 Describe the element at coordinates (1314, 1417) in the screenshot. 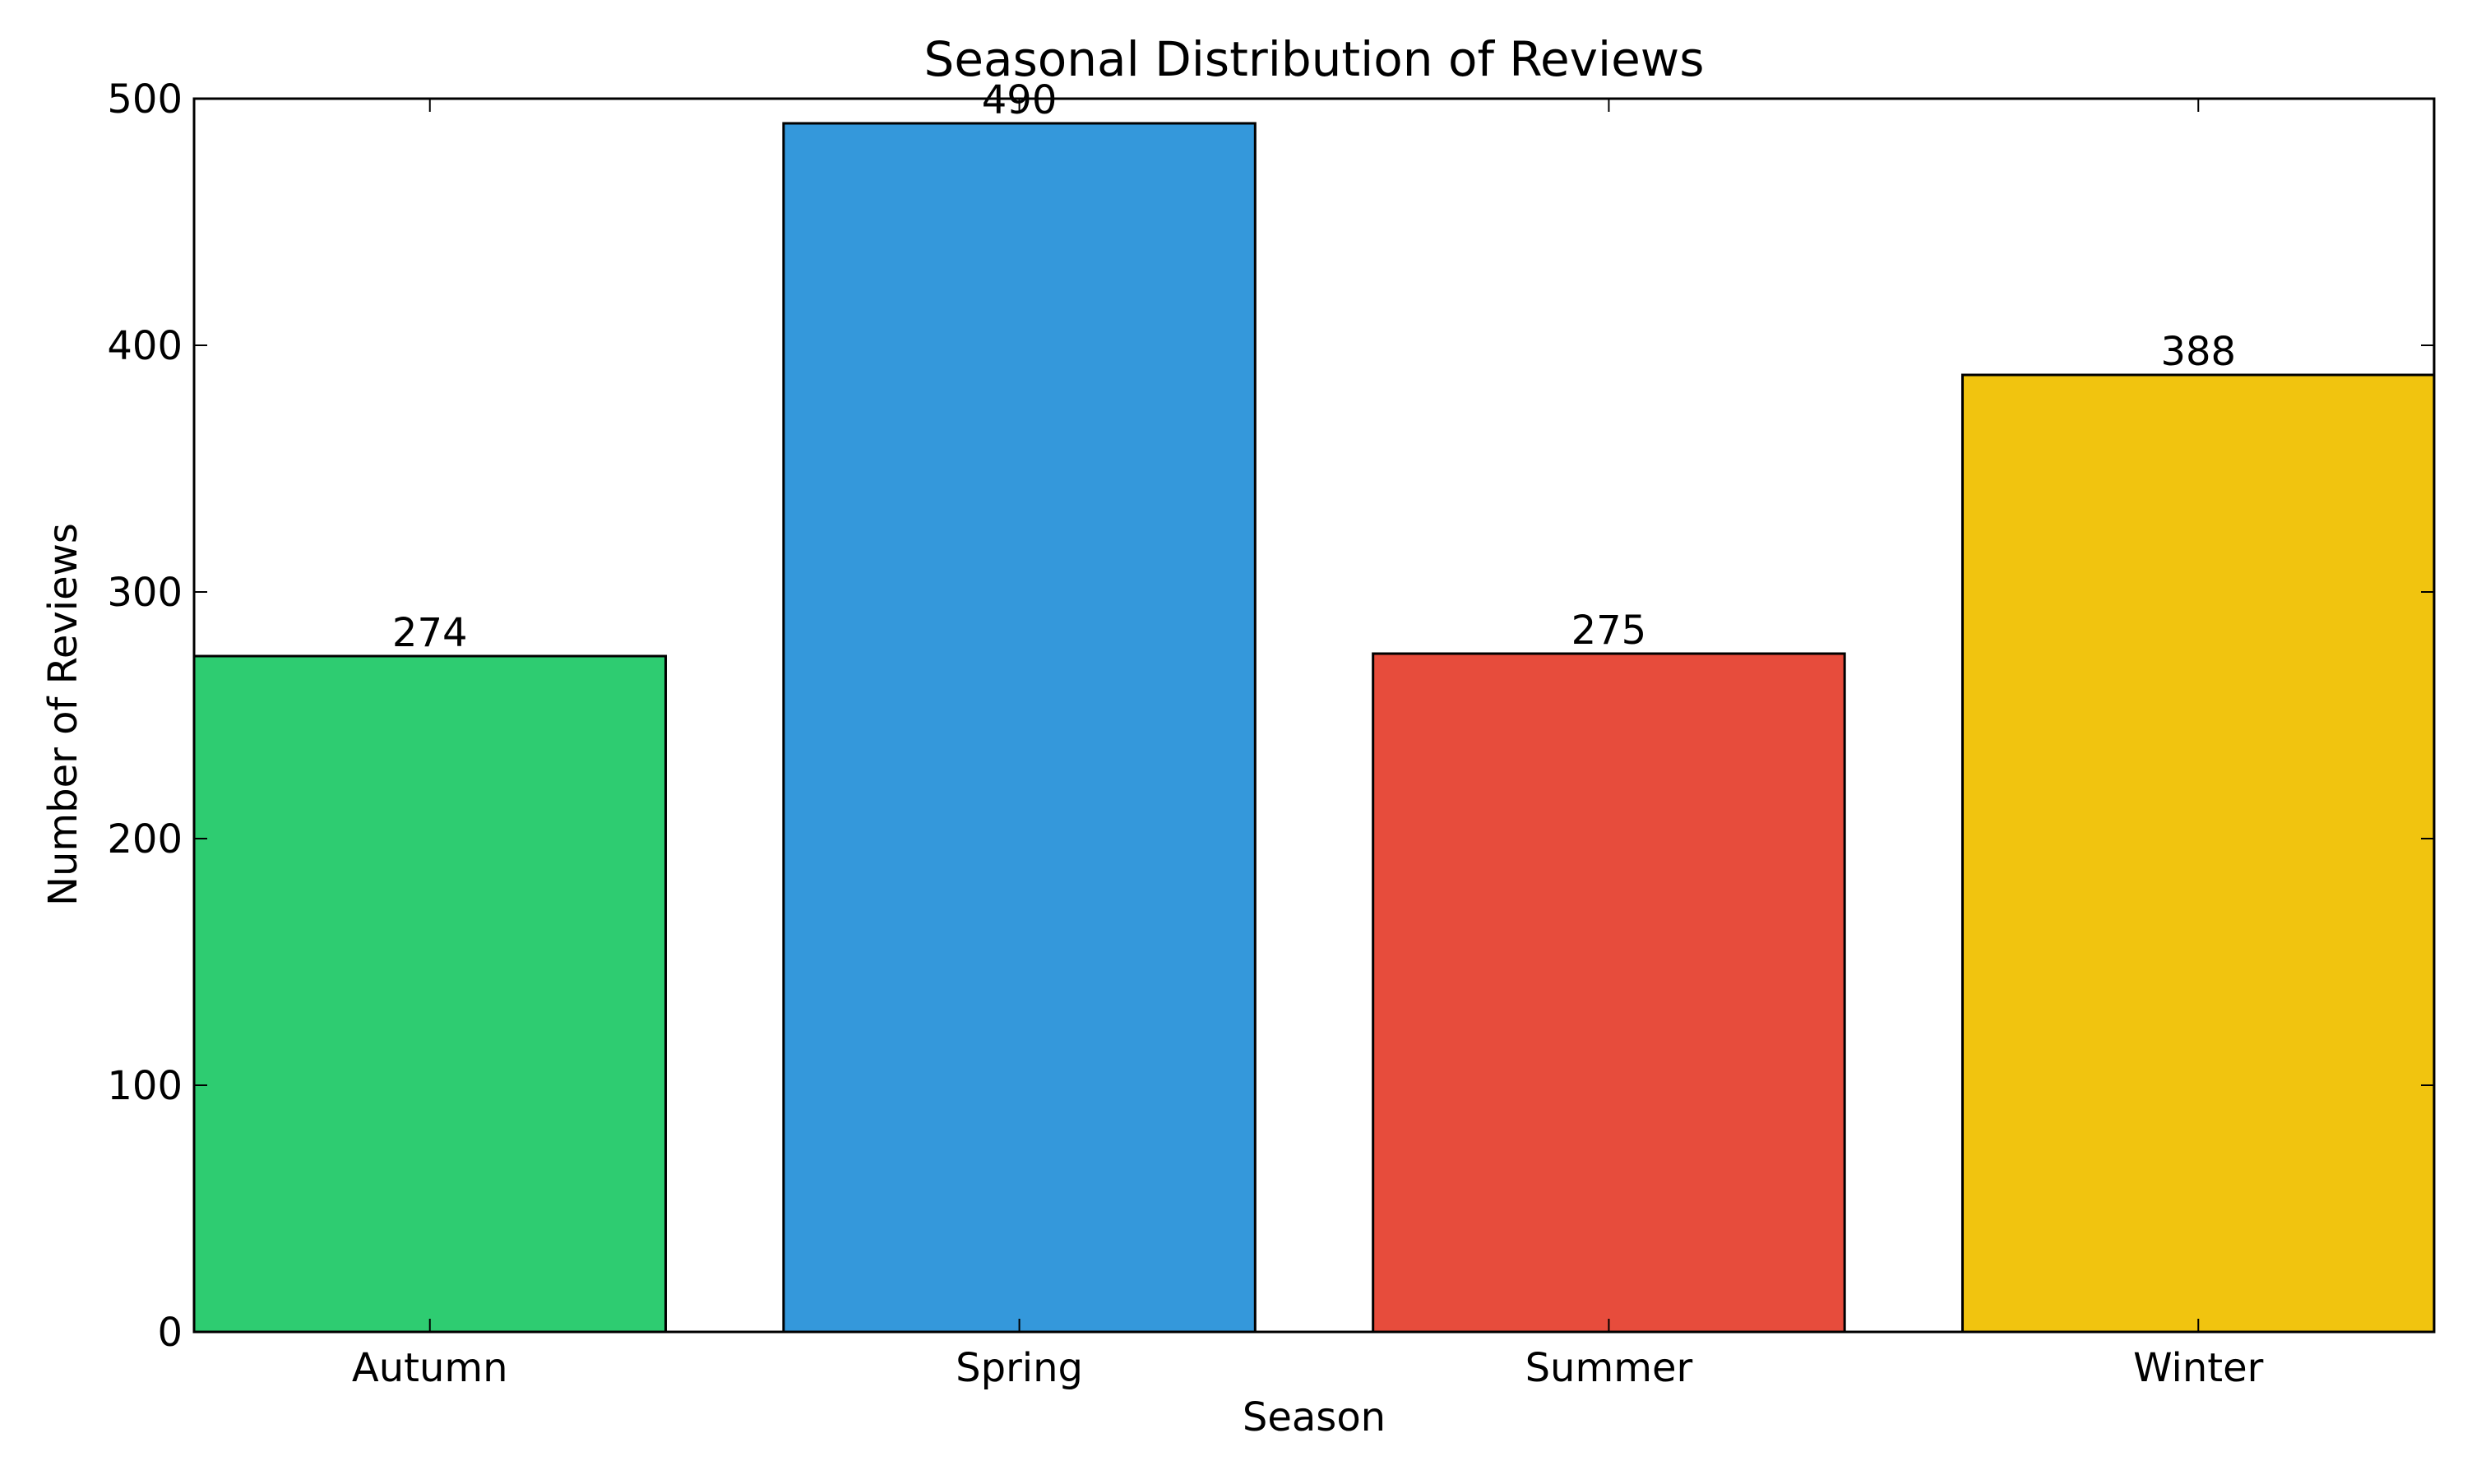

I see `x-axis-label: Season` at that location.